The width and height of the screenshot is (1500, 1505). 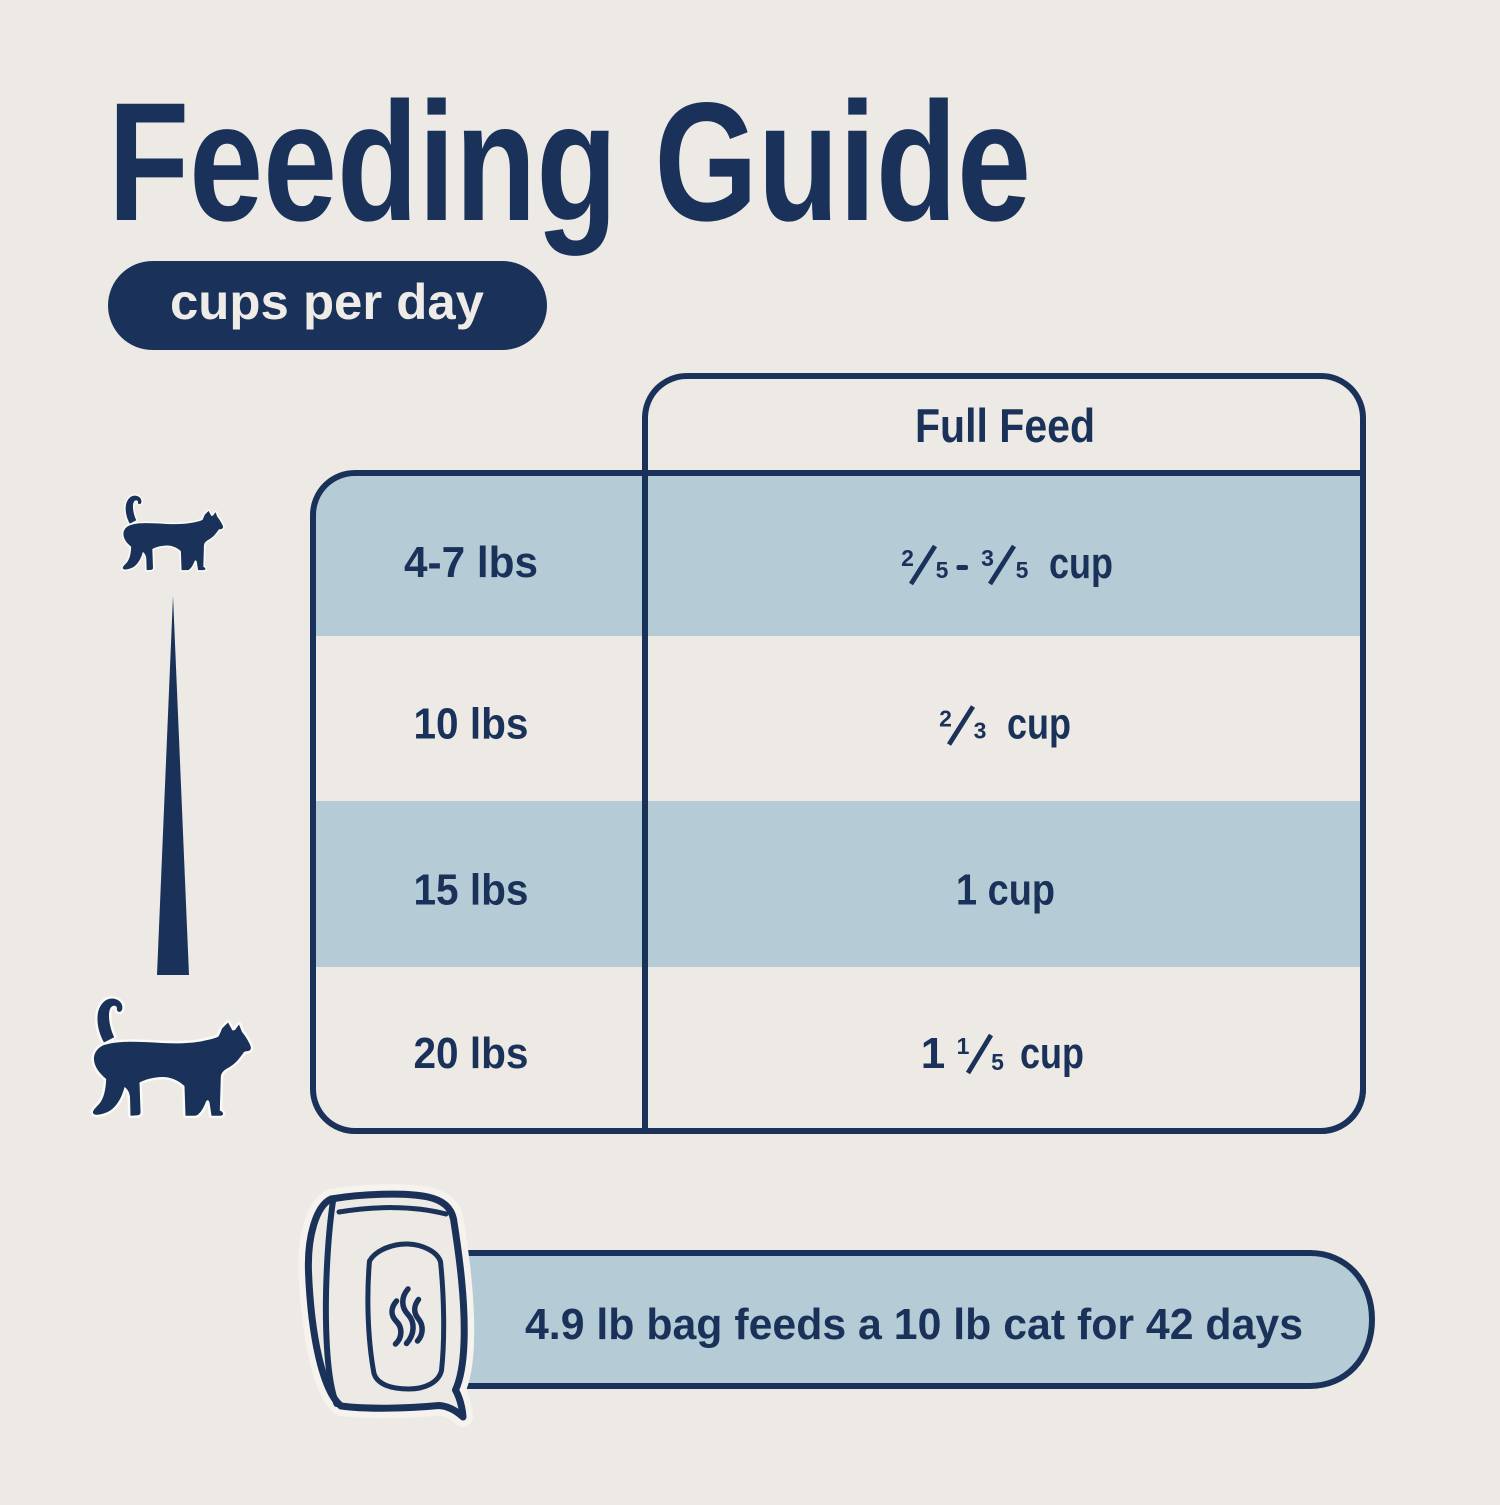 What do you see at coordinates (1005, 425) in the screenshot?
I see `svg-text: Full Feed` at bounding box center [1005, 425].